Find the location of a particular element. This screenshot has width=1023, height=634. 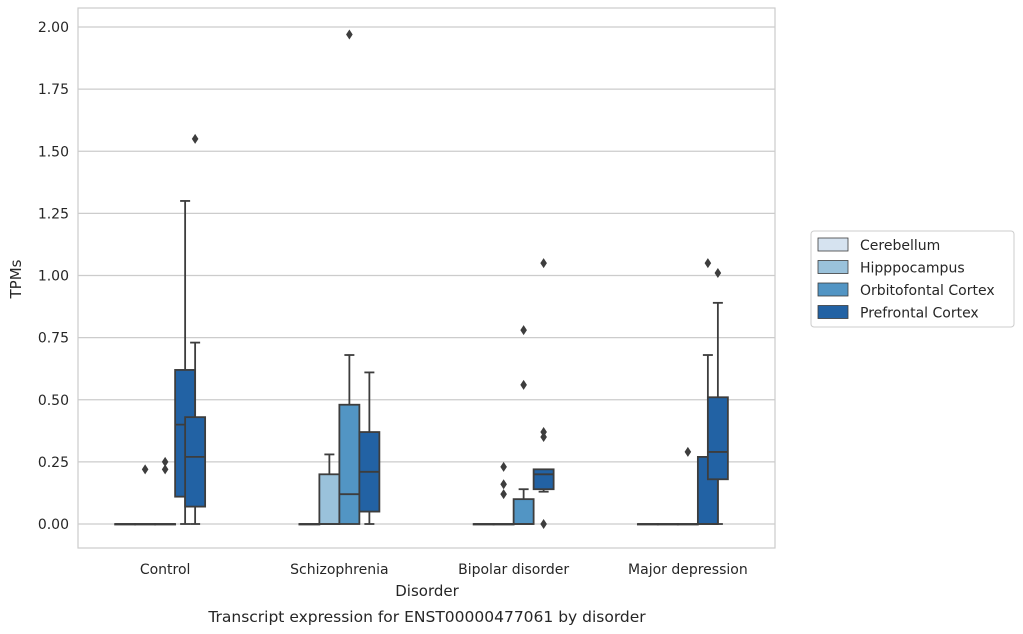

y-tick-label: 2.00 is located at coordinates (53, 28).